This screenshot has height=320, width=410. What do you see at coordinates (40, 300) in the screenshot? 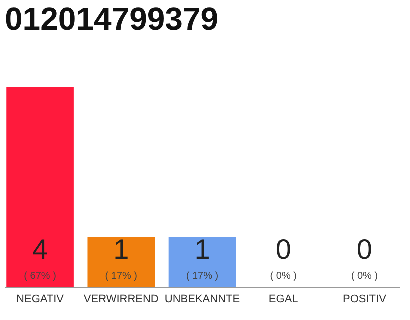
I see `x-tick-label: NEGATIV` at bounding box center [40, 300].